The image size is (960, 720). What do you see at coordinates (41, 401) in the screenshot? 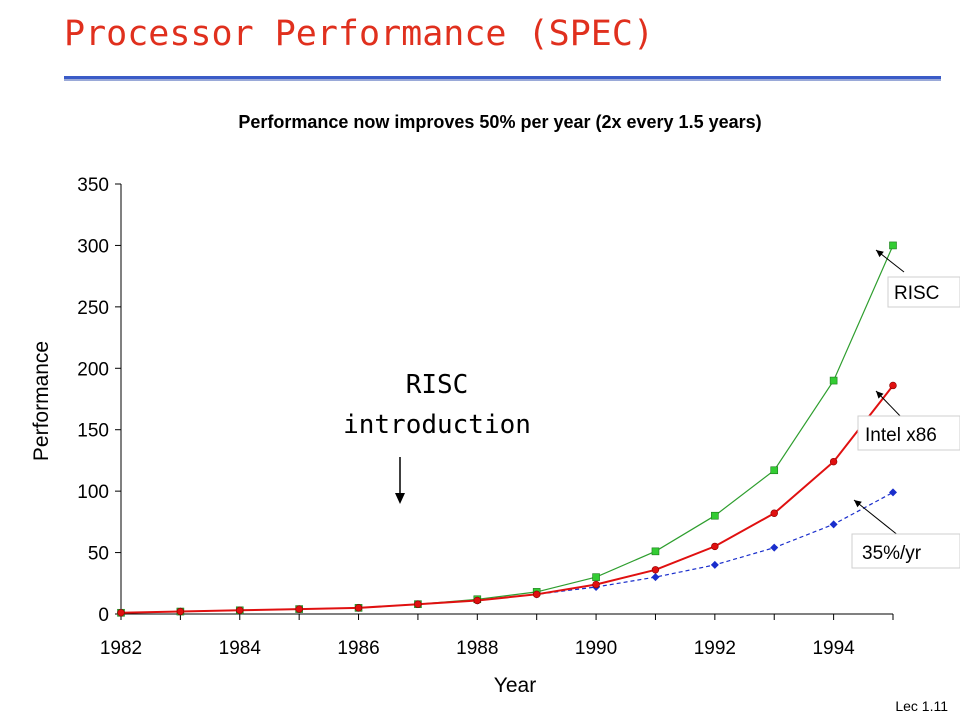
I see `y-axis-title: Performance` at bounding box center [41, 401].